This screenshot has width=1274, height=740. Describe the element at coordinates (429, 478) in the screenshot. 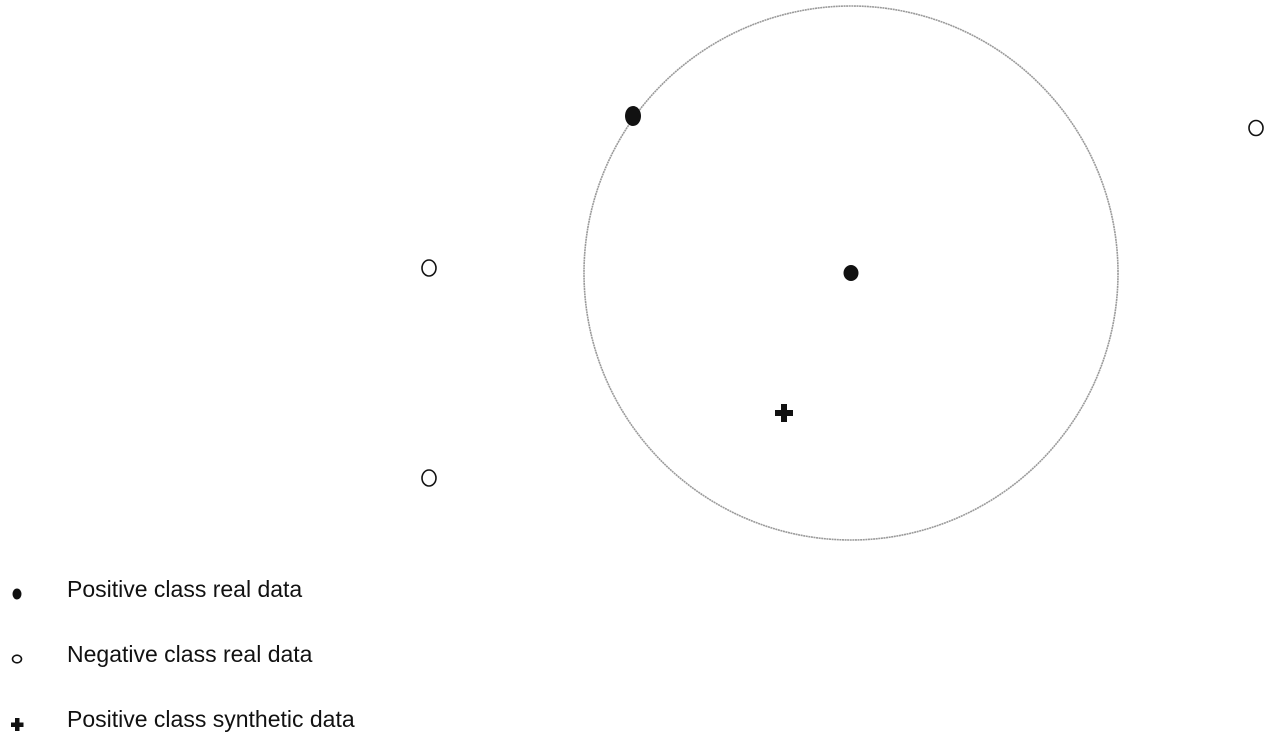

I see `negative-point-left-lower` at that location.